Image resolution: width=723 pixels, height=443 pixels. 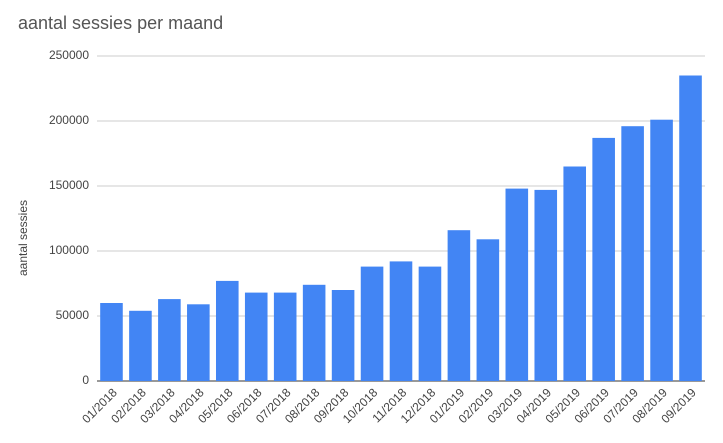 What do you see at coordinates (85, 380) in the screenshot?
I see `y-tick-label: 0` at bounding box center [85, 380].